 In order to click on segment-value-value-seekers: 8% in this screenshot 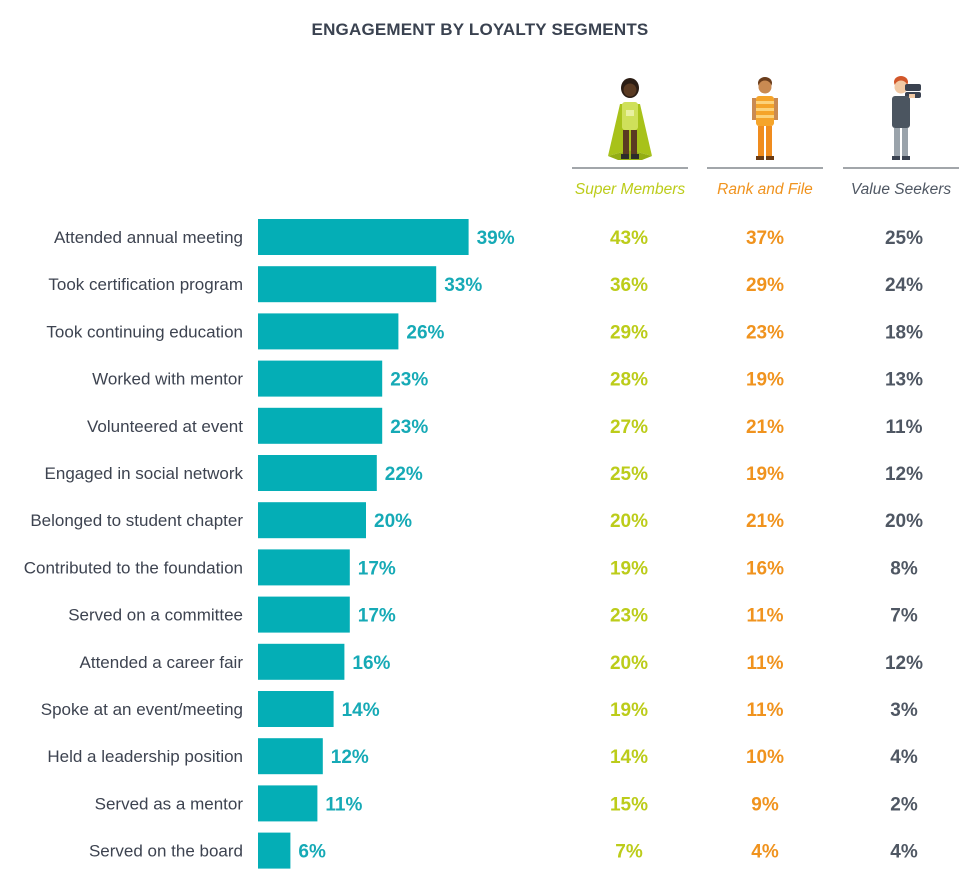, I will do `click(904, 568)`.